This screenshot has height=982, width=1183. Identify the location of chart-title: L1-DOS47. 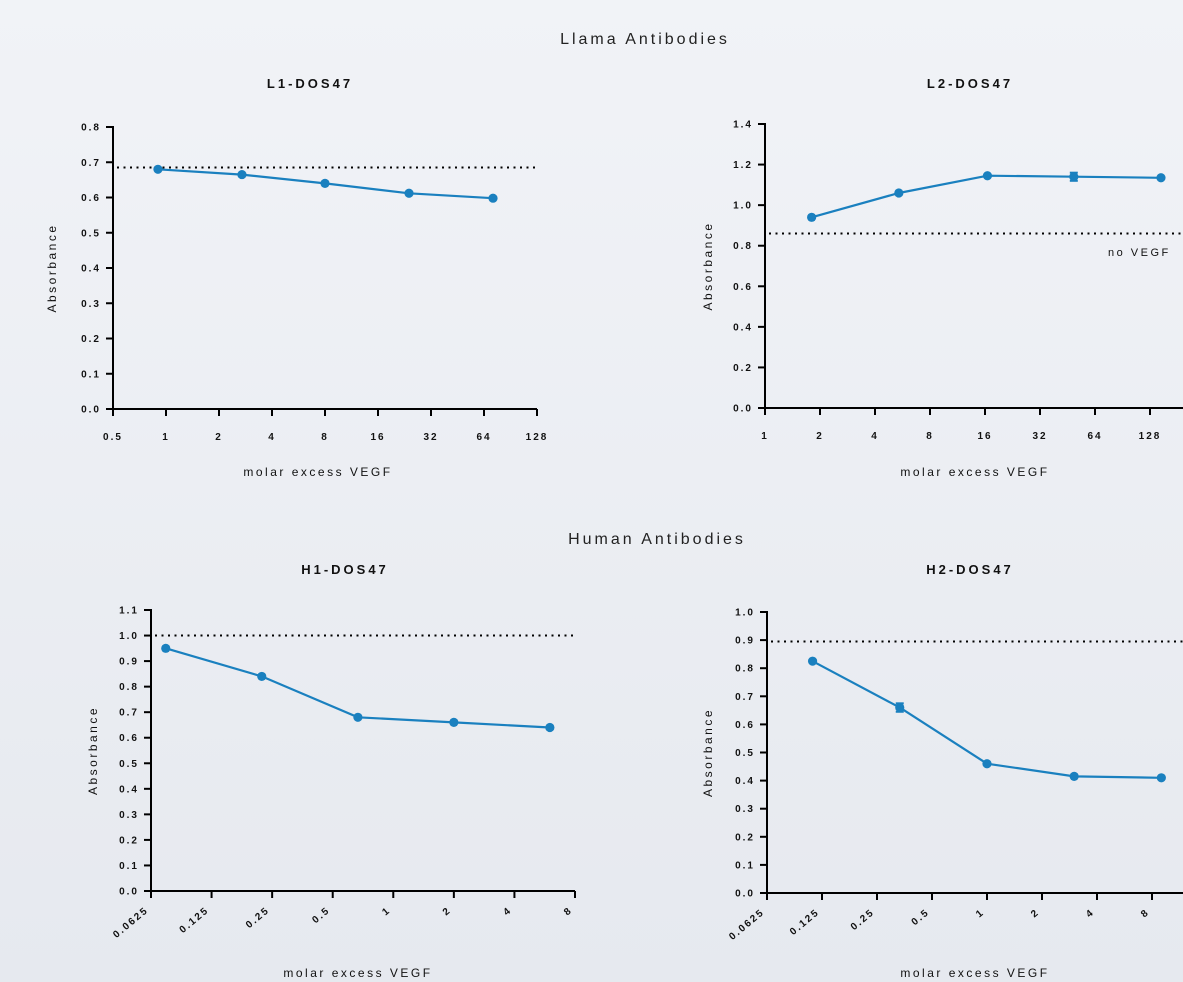
(310, 83).